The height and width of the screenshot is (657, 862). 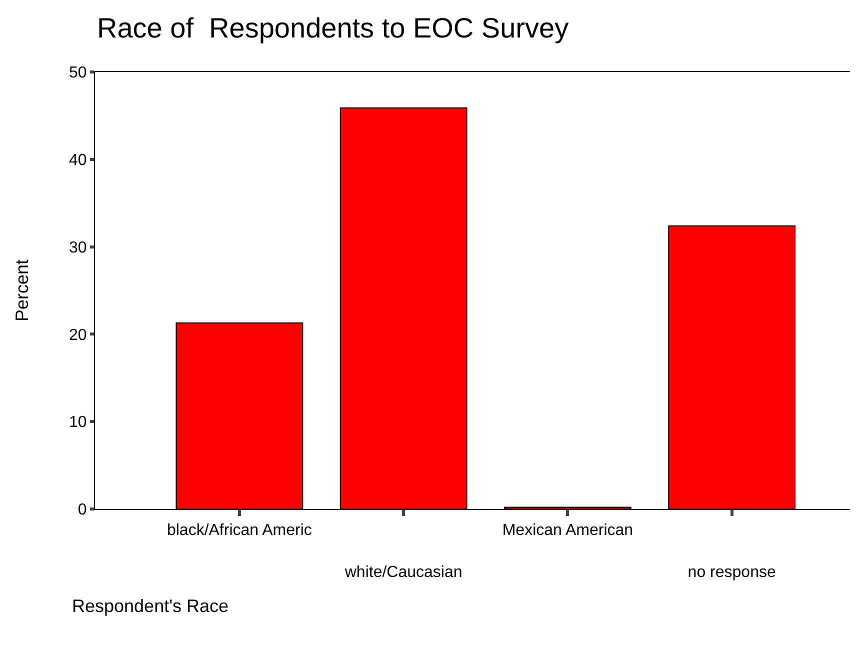 I want to click on y-tick-label: 10, so click(x=78, y=423).